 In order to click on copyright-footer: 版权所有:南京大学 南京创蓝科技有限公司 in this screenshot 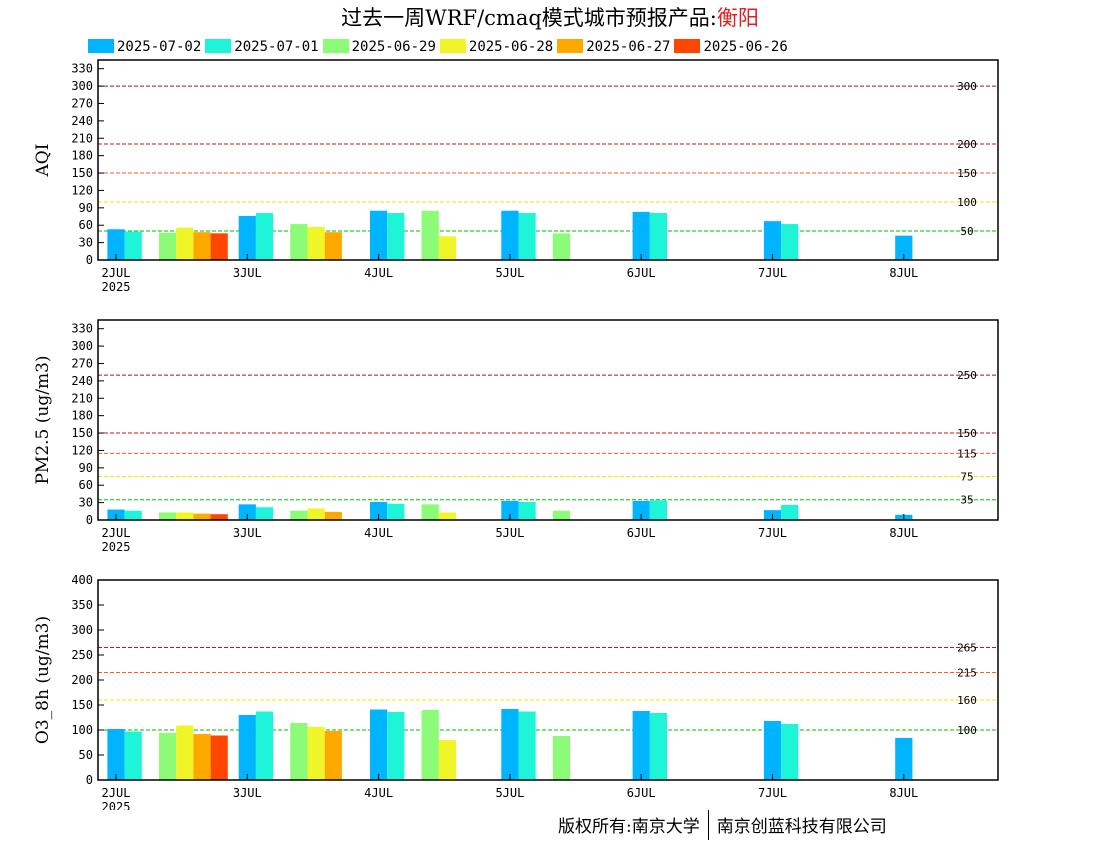, I will do `click(722, 825)`.